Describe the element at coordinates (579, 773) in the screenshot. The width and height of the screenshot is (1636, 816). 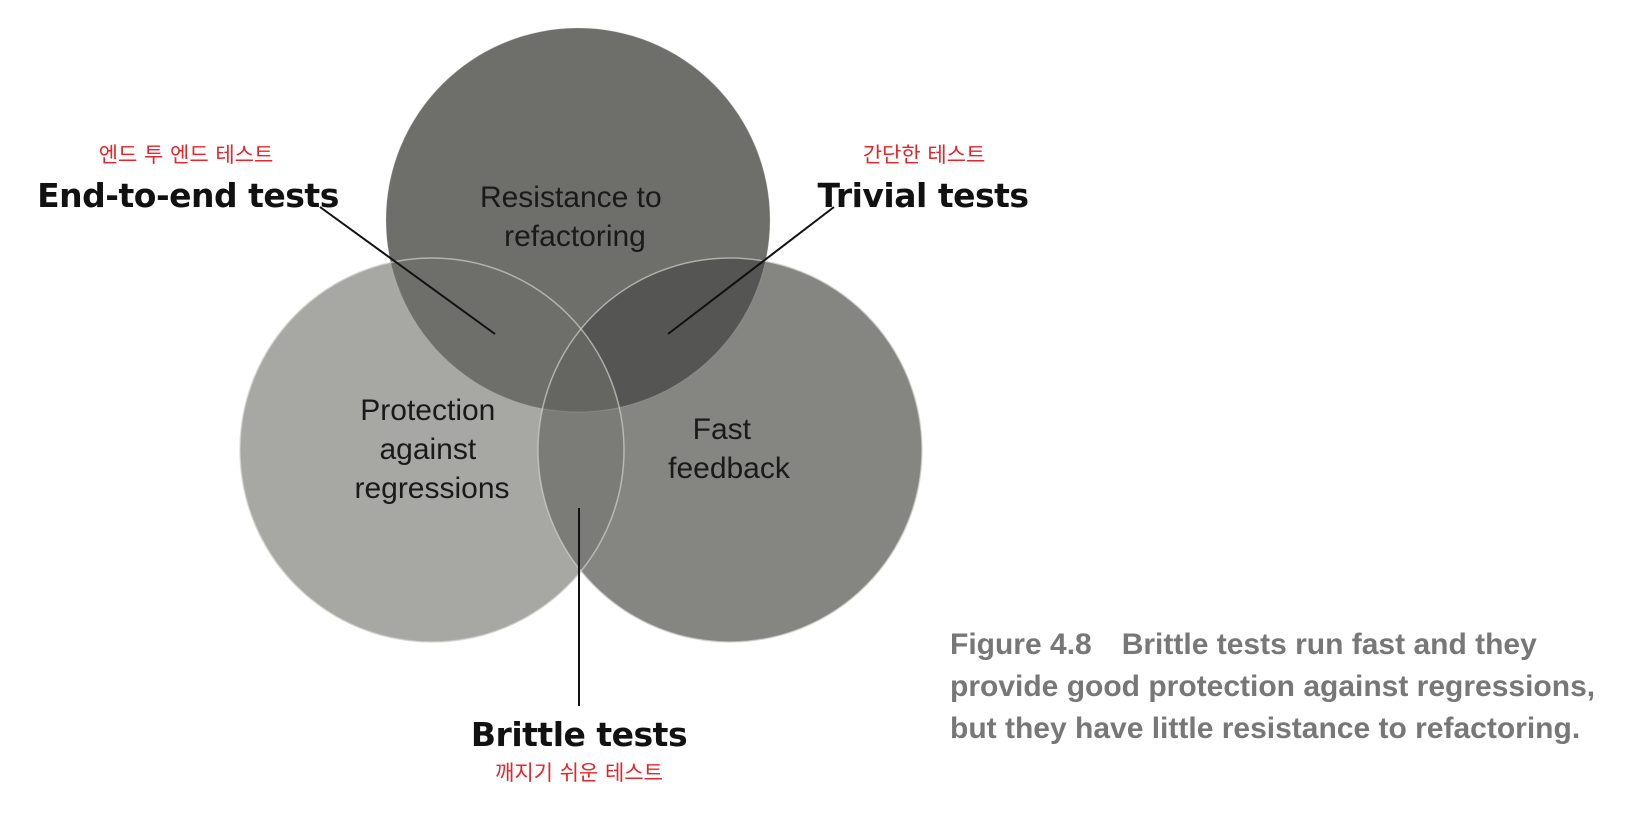
I see `brittle-translation: 깨지기 쉬운 테스트` at that location.